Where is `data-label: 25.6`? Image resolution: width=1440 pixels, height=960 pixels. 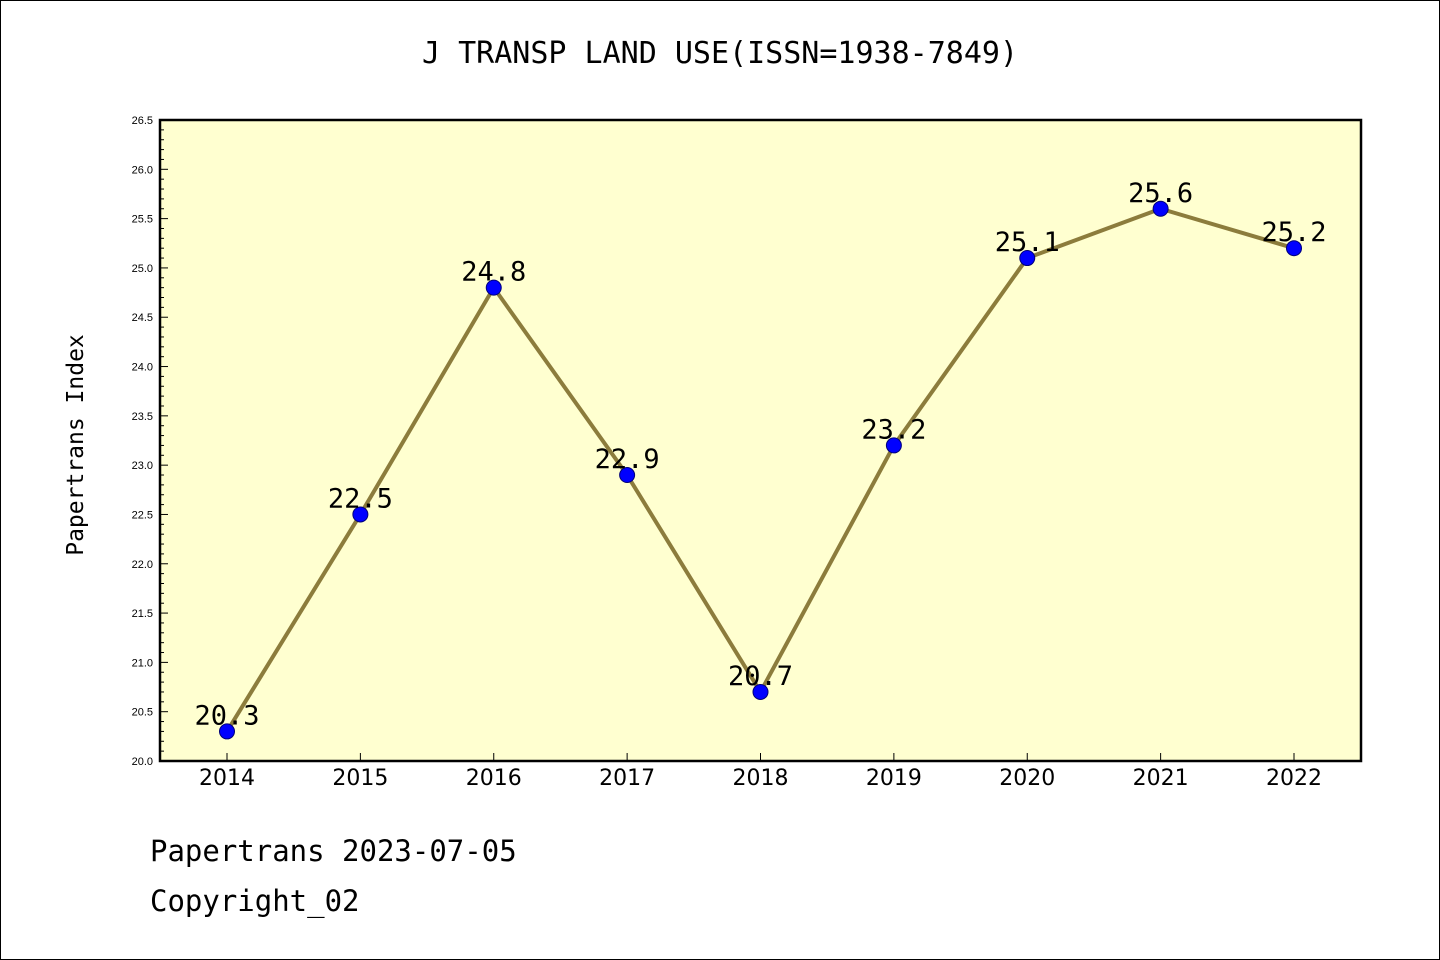
data-label: 25.6 is located at coordinates (1160, 193).